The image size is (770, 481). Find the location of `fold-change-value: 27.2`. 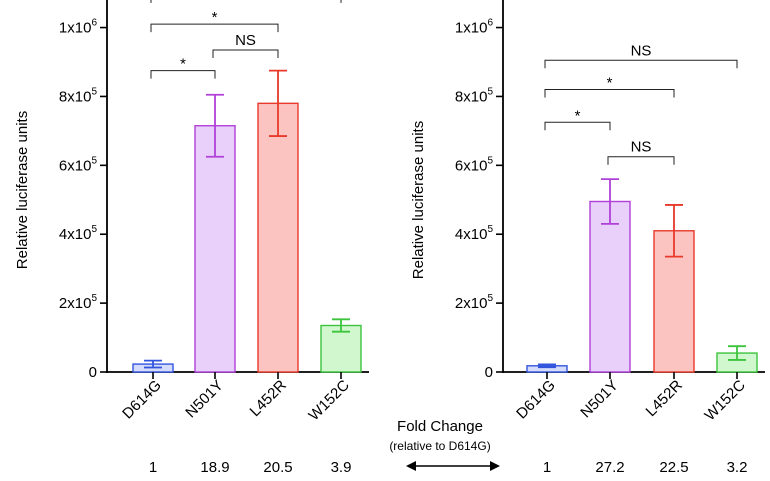

fold-change-value: 27.2 is located at coordinates (609, 467).